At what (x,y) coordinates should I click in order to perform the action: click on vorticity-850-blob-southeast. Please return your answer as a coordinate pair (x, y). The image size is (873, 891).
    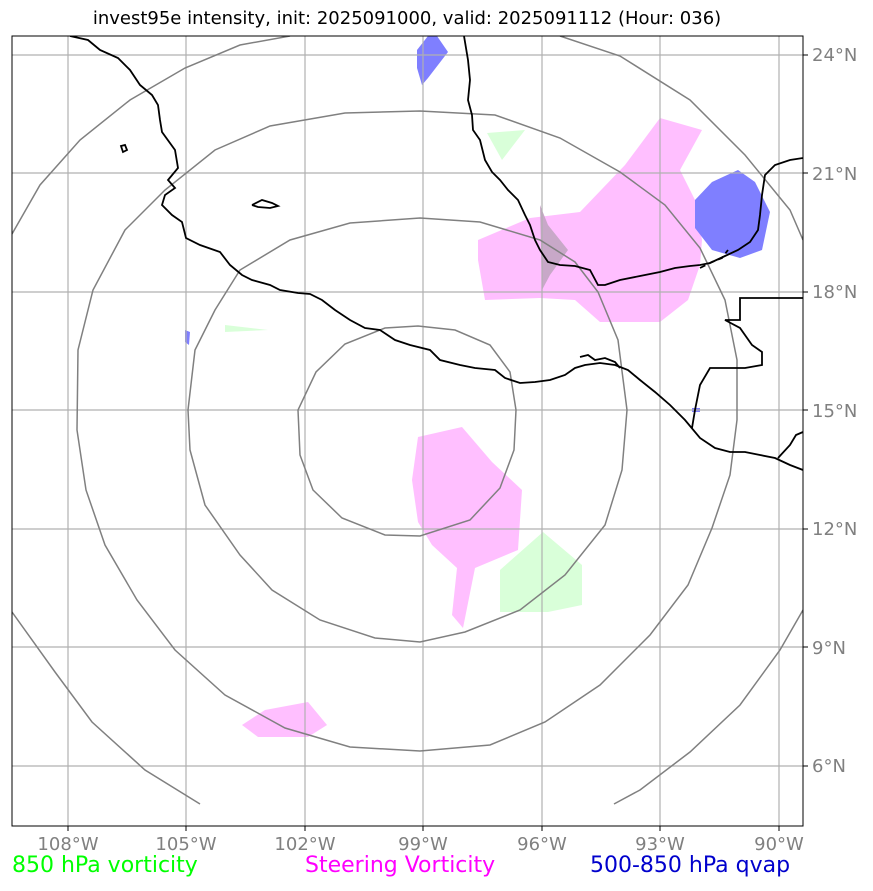
    Looking at the image, I should click on (541, 572).